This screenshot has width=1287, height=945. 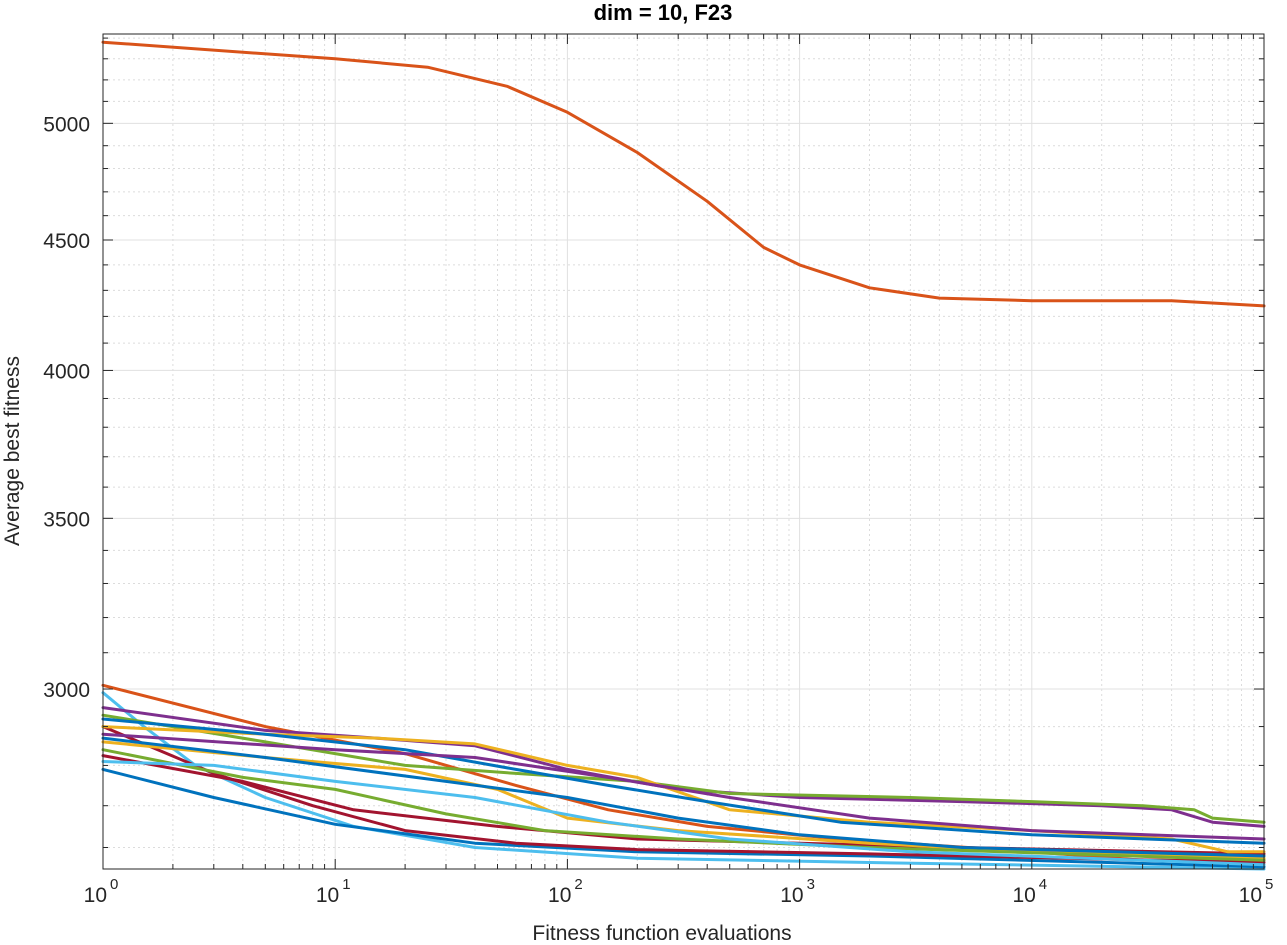 What do you see at coordinates (679, 891) in the screenshot?
I see `x-tick-labels: 10 0 10 1 10 2 10 3 10 4 10 5` at bounding box center [679, 891].